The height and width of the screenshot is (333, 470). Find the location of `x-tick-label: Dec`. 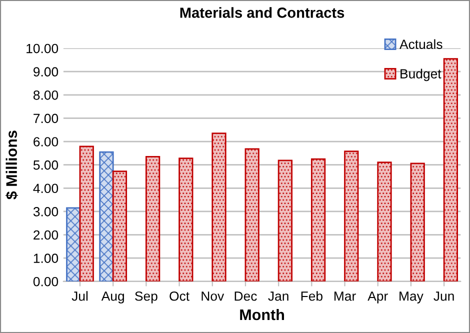

x-tick-label: Dec is located at coordinates (245, 296).